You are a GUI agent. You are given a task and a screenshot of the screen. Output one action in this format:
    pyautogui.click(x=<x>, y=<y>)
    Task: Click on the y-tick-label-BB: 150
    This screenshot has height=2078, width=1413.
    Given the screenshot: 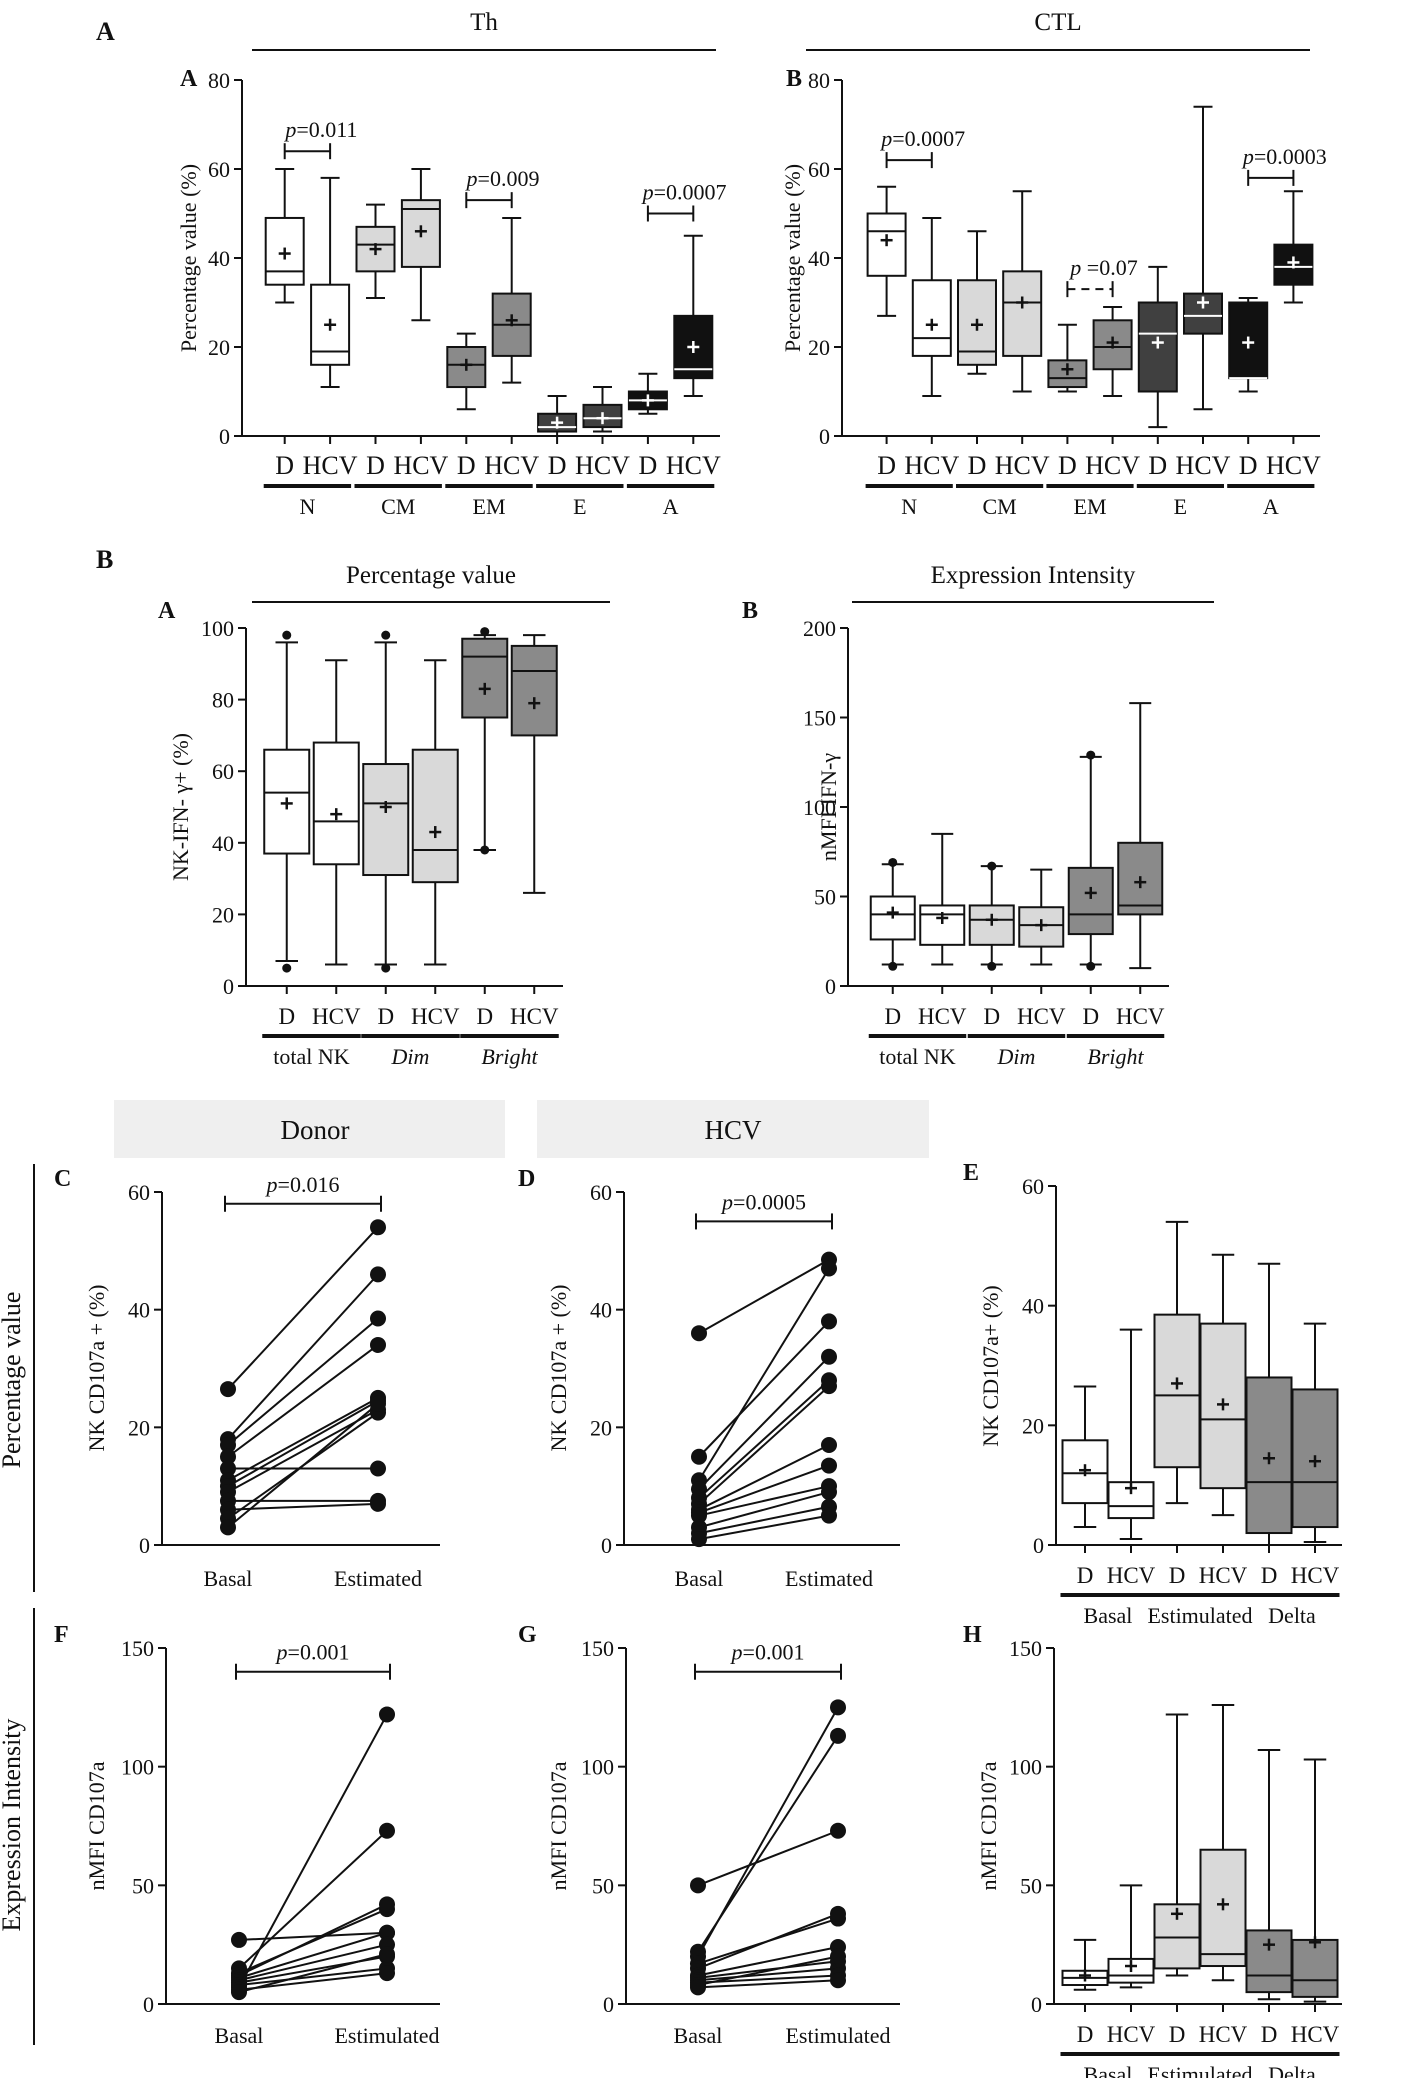 What is the action you would take?
    pyautogui.click(x=819, y=718)
    